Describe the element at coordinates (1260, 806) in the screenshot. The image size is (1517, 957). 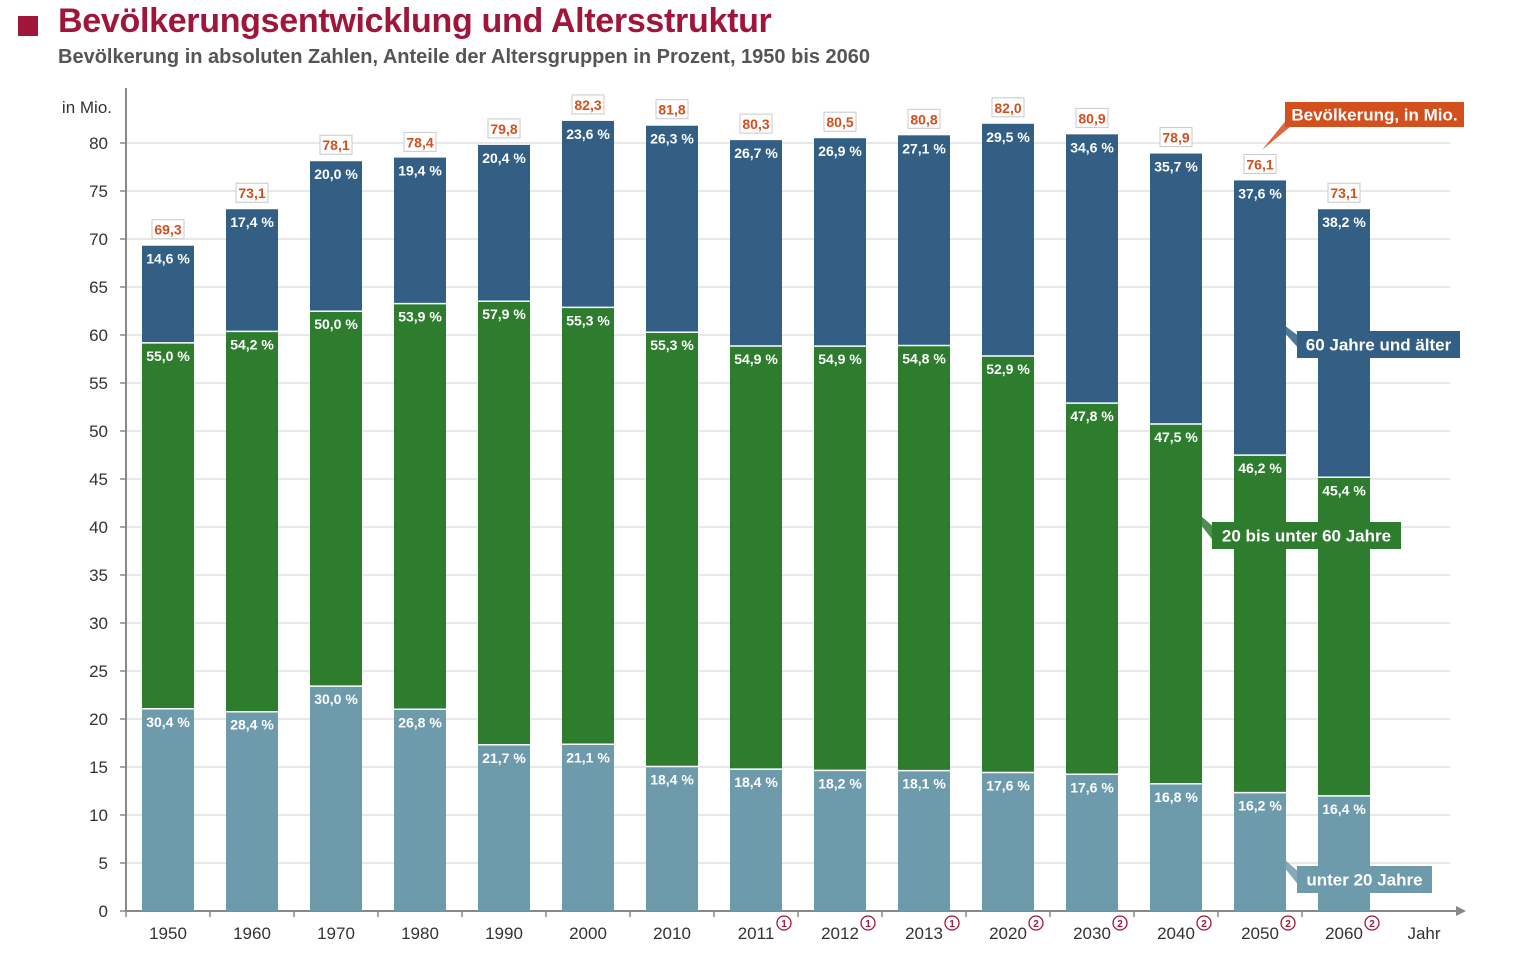
I see `segment-percent-label: 16,2 %` at that location.